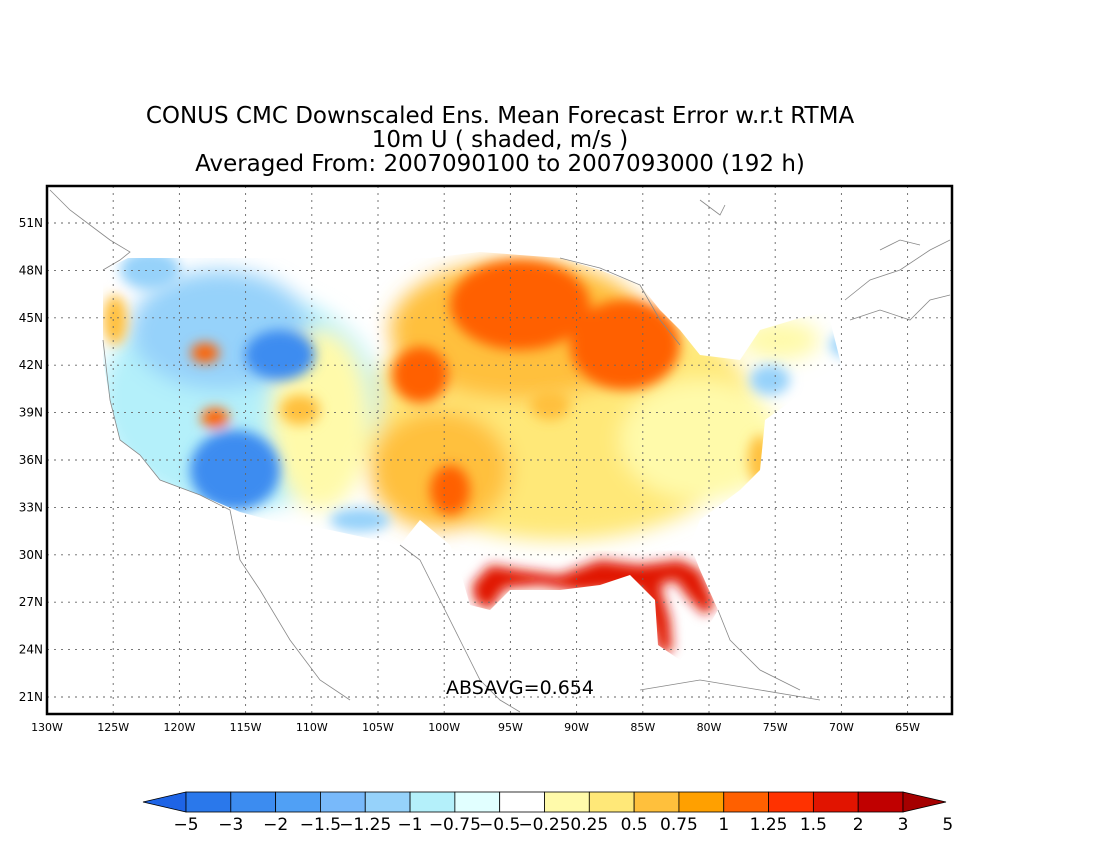  What do you see at coordinates (31, 318) in the screenshot?
I see `lat-tick-label: 45N` at bounding box center [31, 318].